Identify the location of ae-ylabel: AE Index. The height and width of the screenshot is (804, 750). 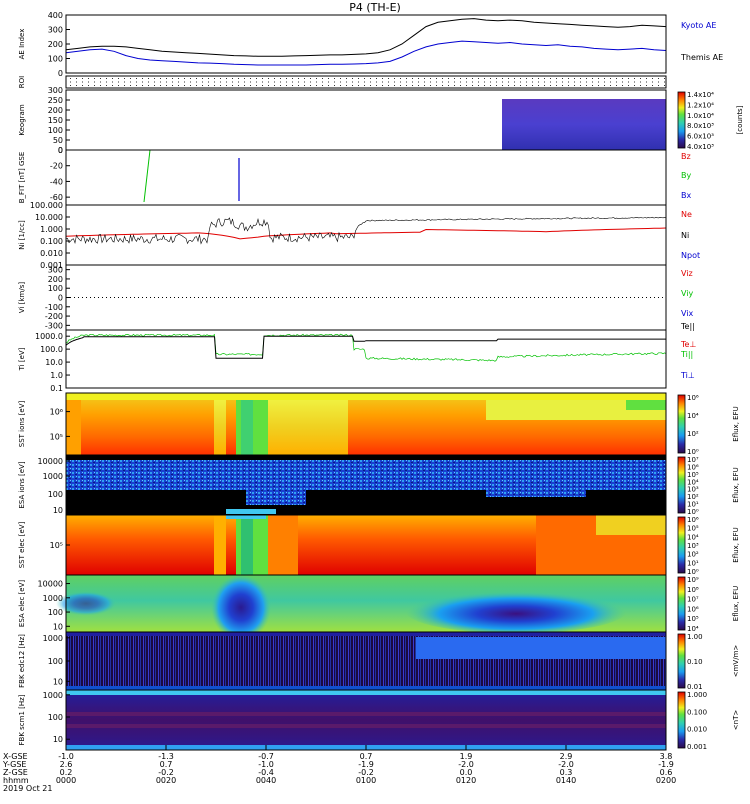
(22, 44).